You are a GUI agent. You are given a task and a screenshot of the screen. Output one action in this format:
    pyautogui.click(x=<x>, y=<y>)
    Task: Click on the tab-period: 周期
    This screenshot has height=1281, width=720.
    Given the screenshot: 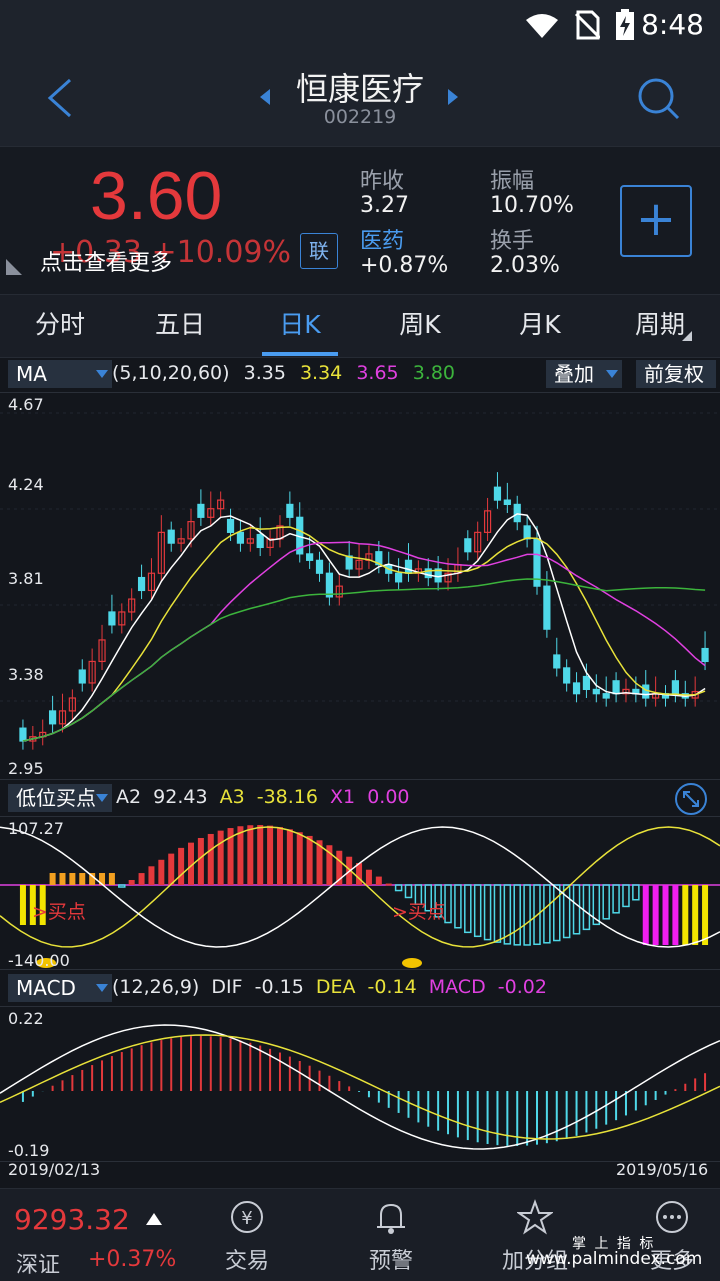 What is the action you would take?
    pyautogui.click(x=659, y=324)
    